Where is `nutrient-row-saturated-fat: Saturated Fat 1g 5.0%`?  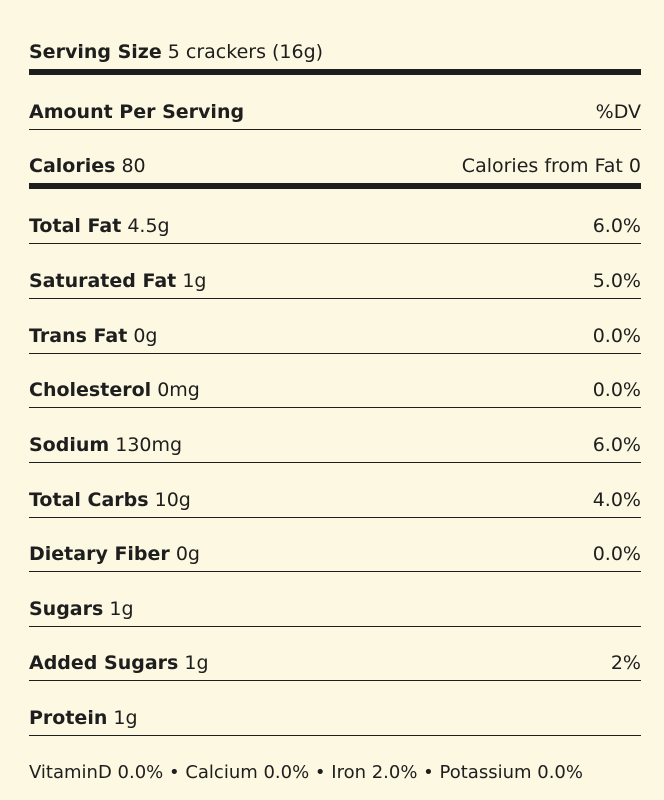
nutrient-row-saturated-fat: Saturated Fat 1g 5.0% is located at coordinates (335, 281).